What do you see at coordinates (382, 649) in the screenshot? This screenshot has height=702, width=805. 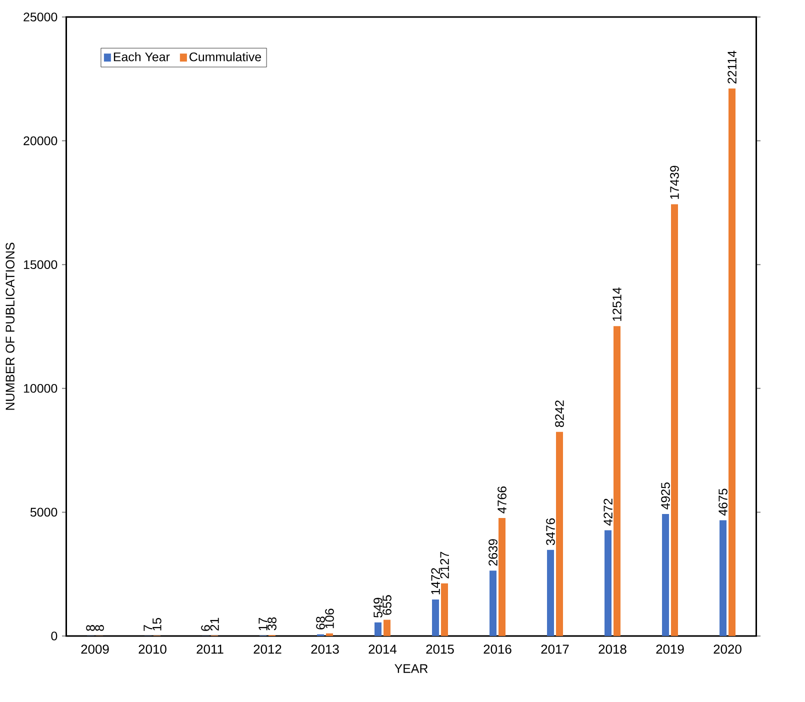 I see `x-tick-label: 2014` at bounding box center [382, 649].